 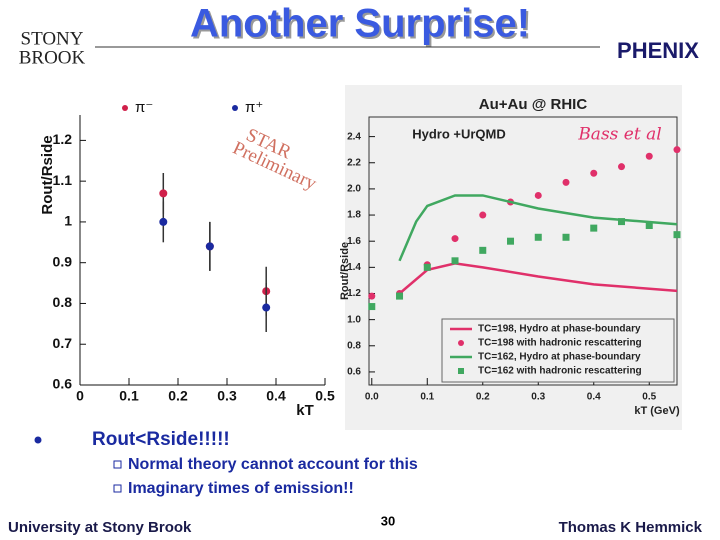 I want to click on y-tick-label: 1.6, so click(x=354, y=241).